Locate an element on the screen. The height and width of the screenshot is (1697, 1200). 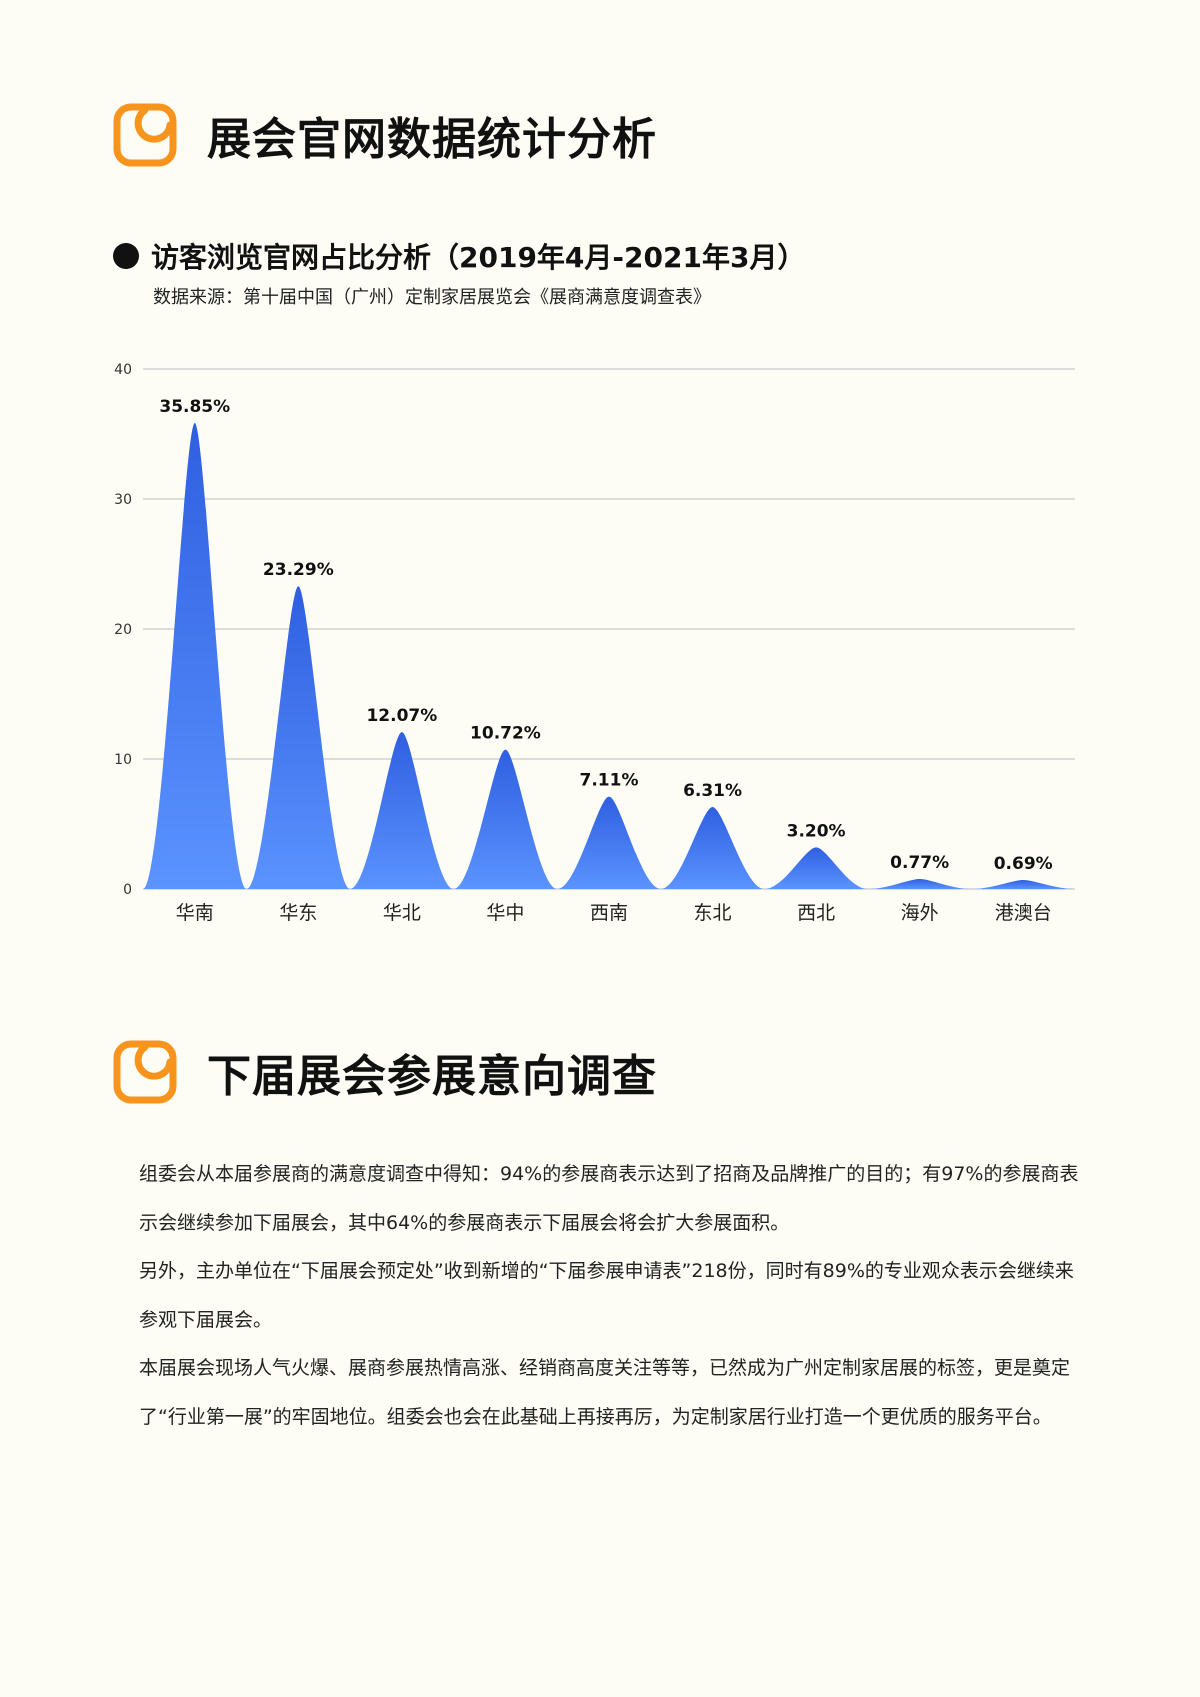
y-tick-label: 20 is located at coordinates (123, 630).